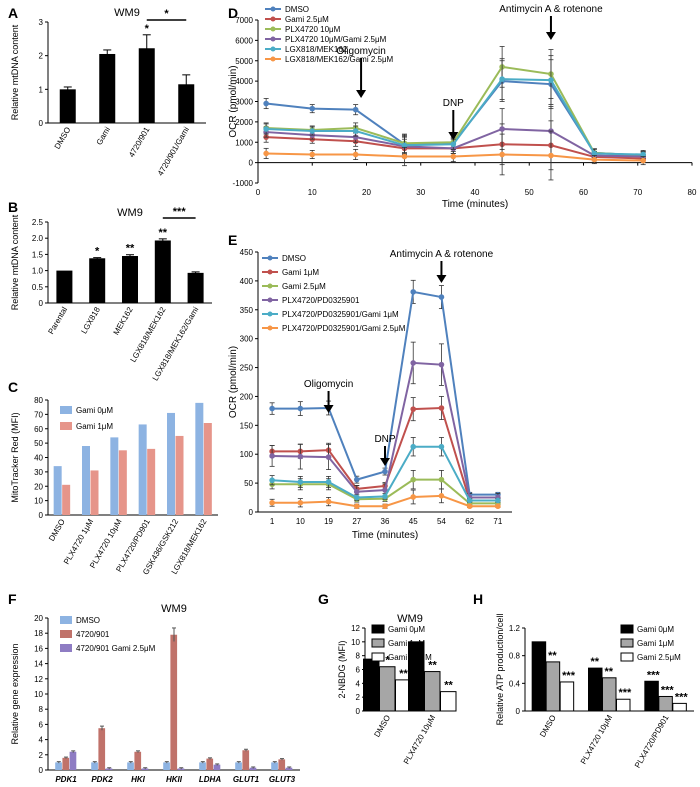 Image resolution: width=700 pixels, height=787 pixels. I want to click on panel-a-ytick-label: 0, so click(41, 123).